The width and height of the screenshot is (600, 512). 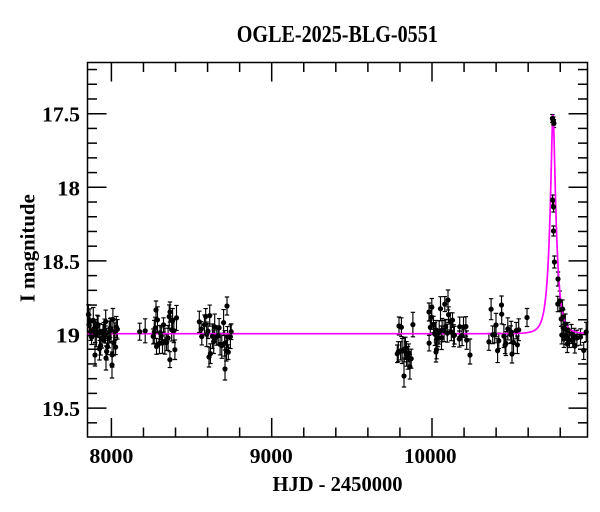 What do you see at coordinates (271, 456) in the screenshot?
I see `svg-text: 9000` at bounding box center [271, 456].